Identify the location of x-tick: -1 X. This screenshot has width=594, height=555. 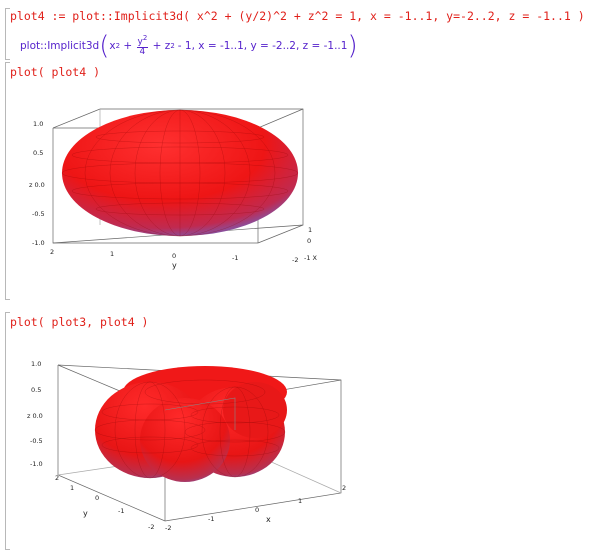
(311, 258).